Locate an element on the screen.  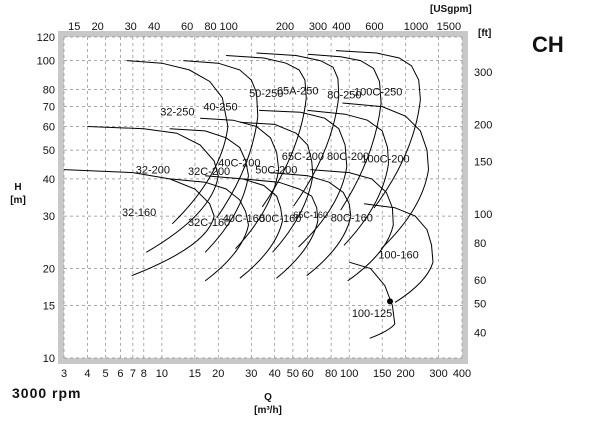
top-axis-unit: [USgpm] is located at coordinates (451, 9).